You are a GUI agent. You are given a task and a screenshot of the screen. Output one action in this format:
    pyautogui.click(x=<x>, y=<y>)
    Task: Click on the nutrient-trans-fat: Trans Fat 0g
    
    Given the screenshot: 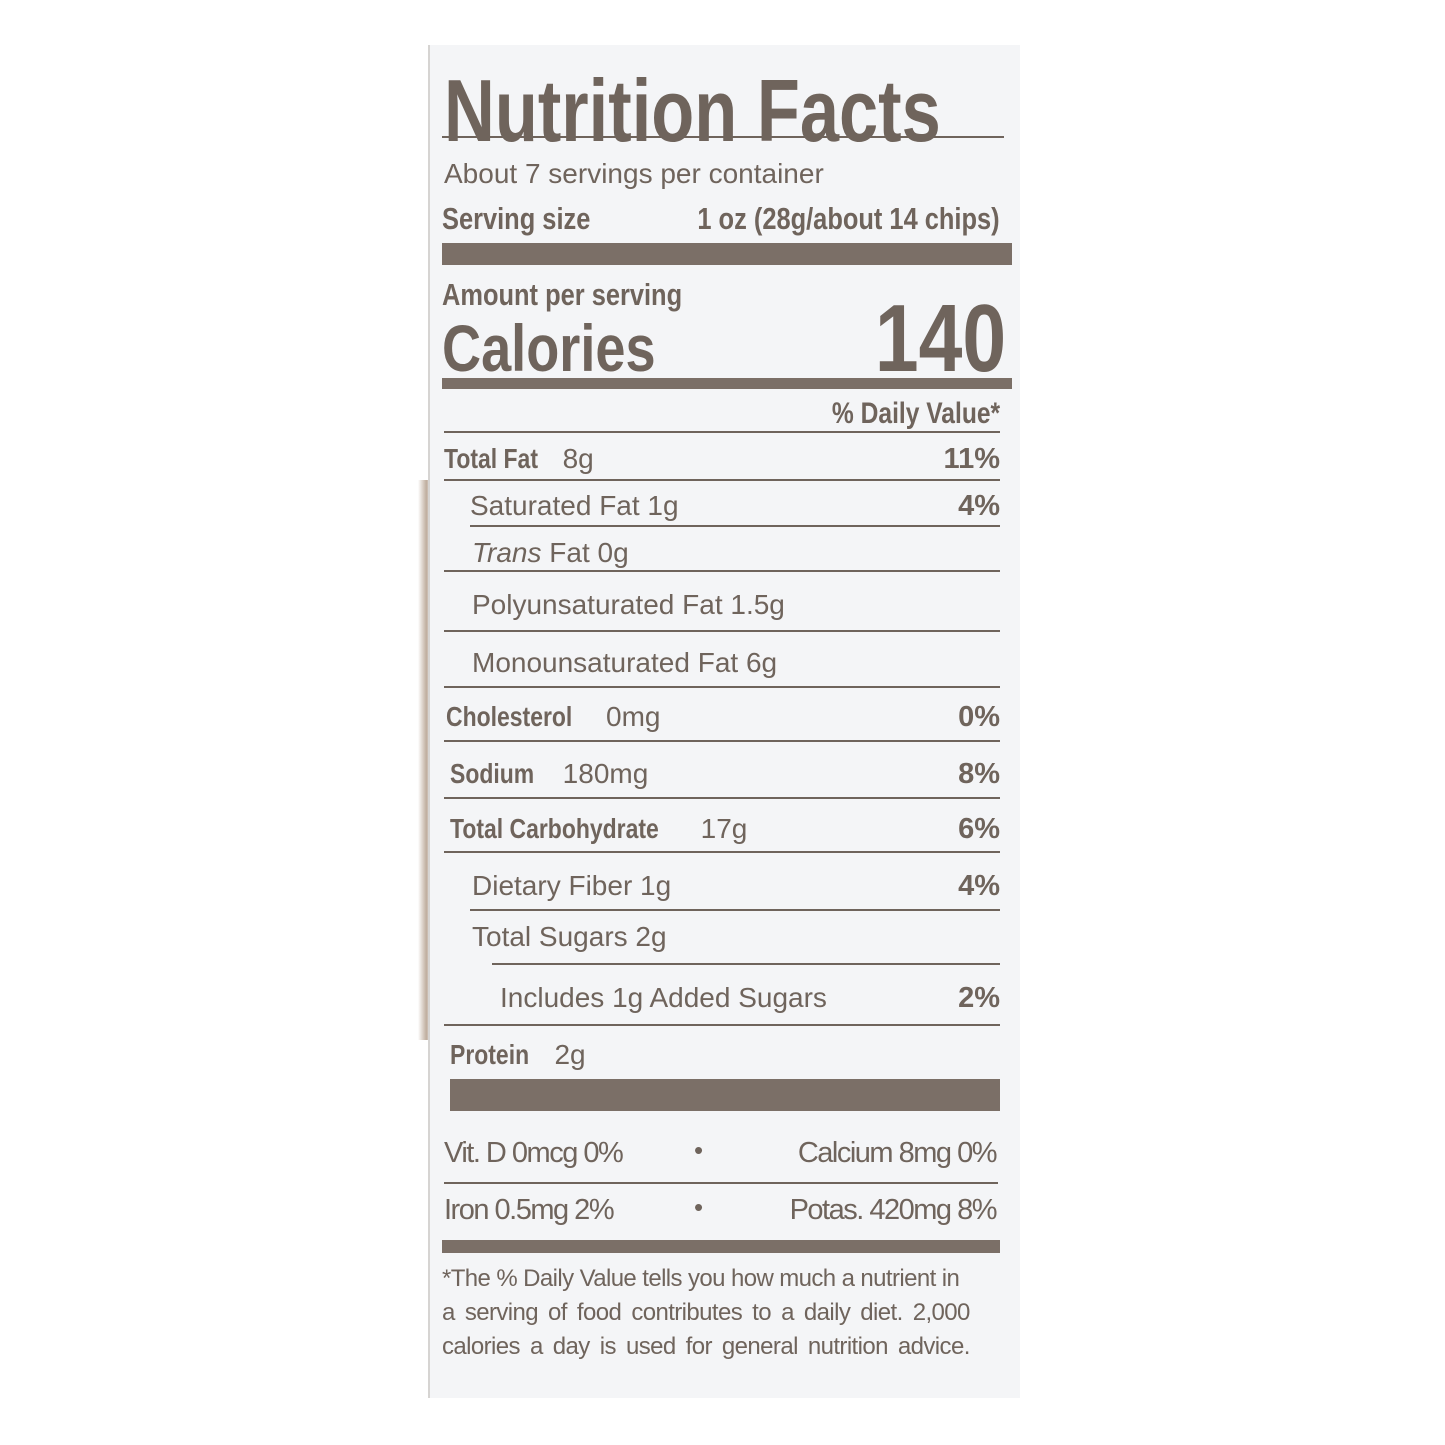 What is the action you would take?
    pyautogui.click(x=550, y=552)
    